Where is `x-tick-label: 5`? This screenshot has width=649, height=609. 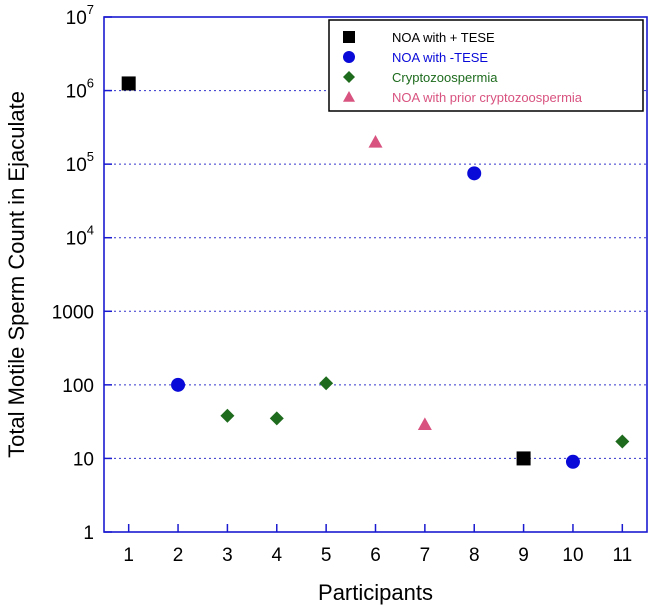
x-tick-label: 5 is located at coordinates (326, 555).